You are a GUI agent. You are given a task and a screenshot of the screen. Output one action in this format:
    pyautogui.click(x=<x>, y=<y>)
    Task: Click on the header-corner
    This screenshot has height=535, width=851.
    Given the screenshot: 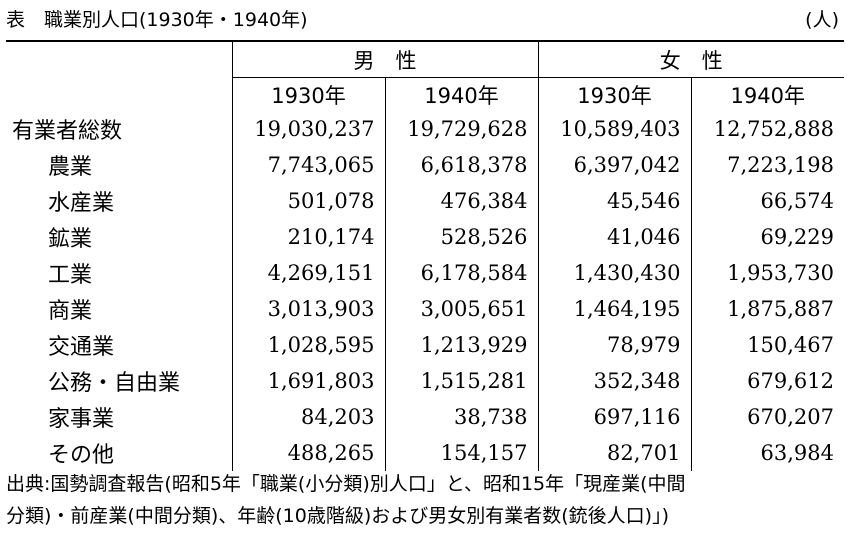 What is the action you would take?
    pyautogui.click(x=119, y=59)
    